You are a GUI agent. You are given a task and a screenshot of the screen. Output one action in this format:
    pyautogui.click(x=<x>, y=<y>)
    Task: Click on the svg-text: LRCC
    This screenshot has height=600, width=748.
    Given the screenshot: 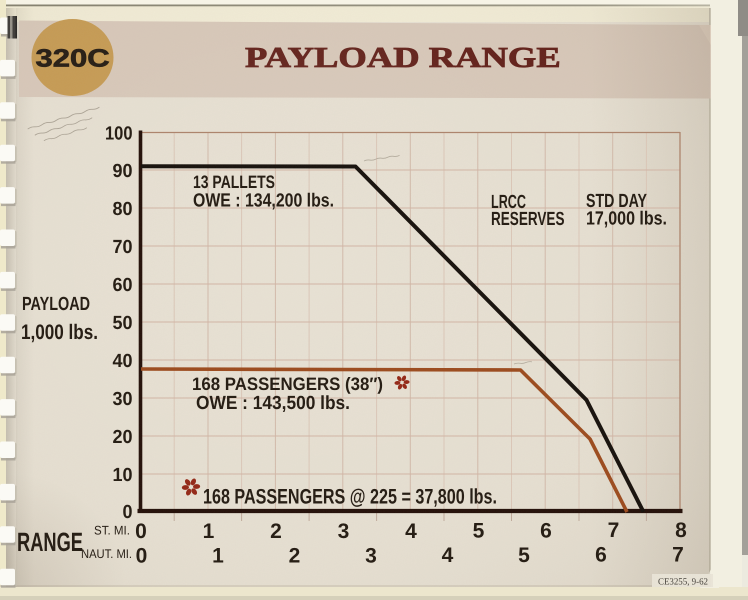 What is the action you would take?
    pyautogui.click(x=508, y=202)
    